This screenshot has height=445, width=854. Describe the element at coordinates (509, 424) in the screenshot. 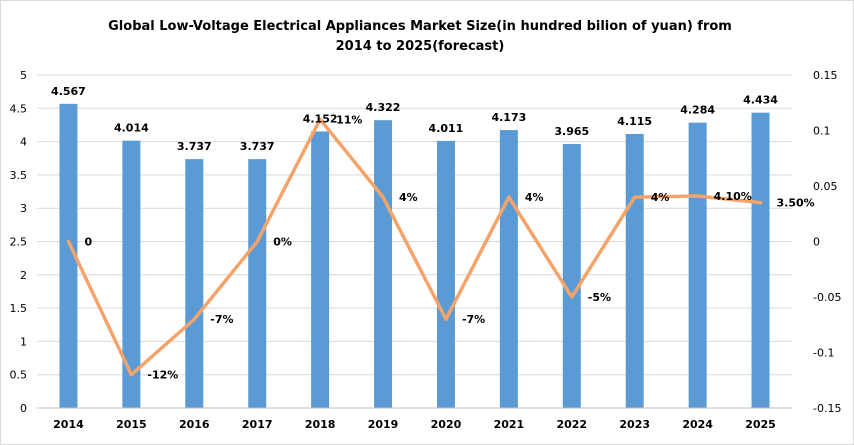

I see `x-tick-label: 2021` at that location.